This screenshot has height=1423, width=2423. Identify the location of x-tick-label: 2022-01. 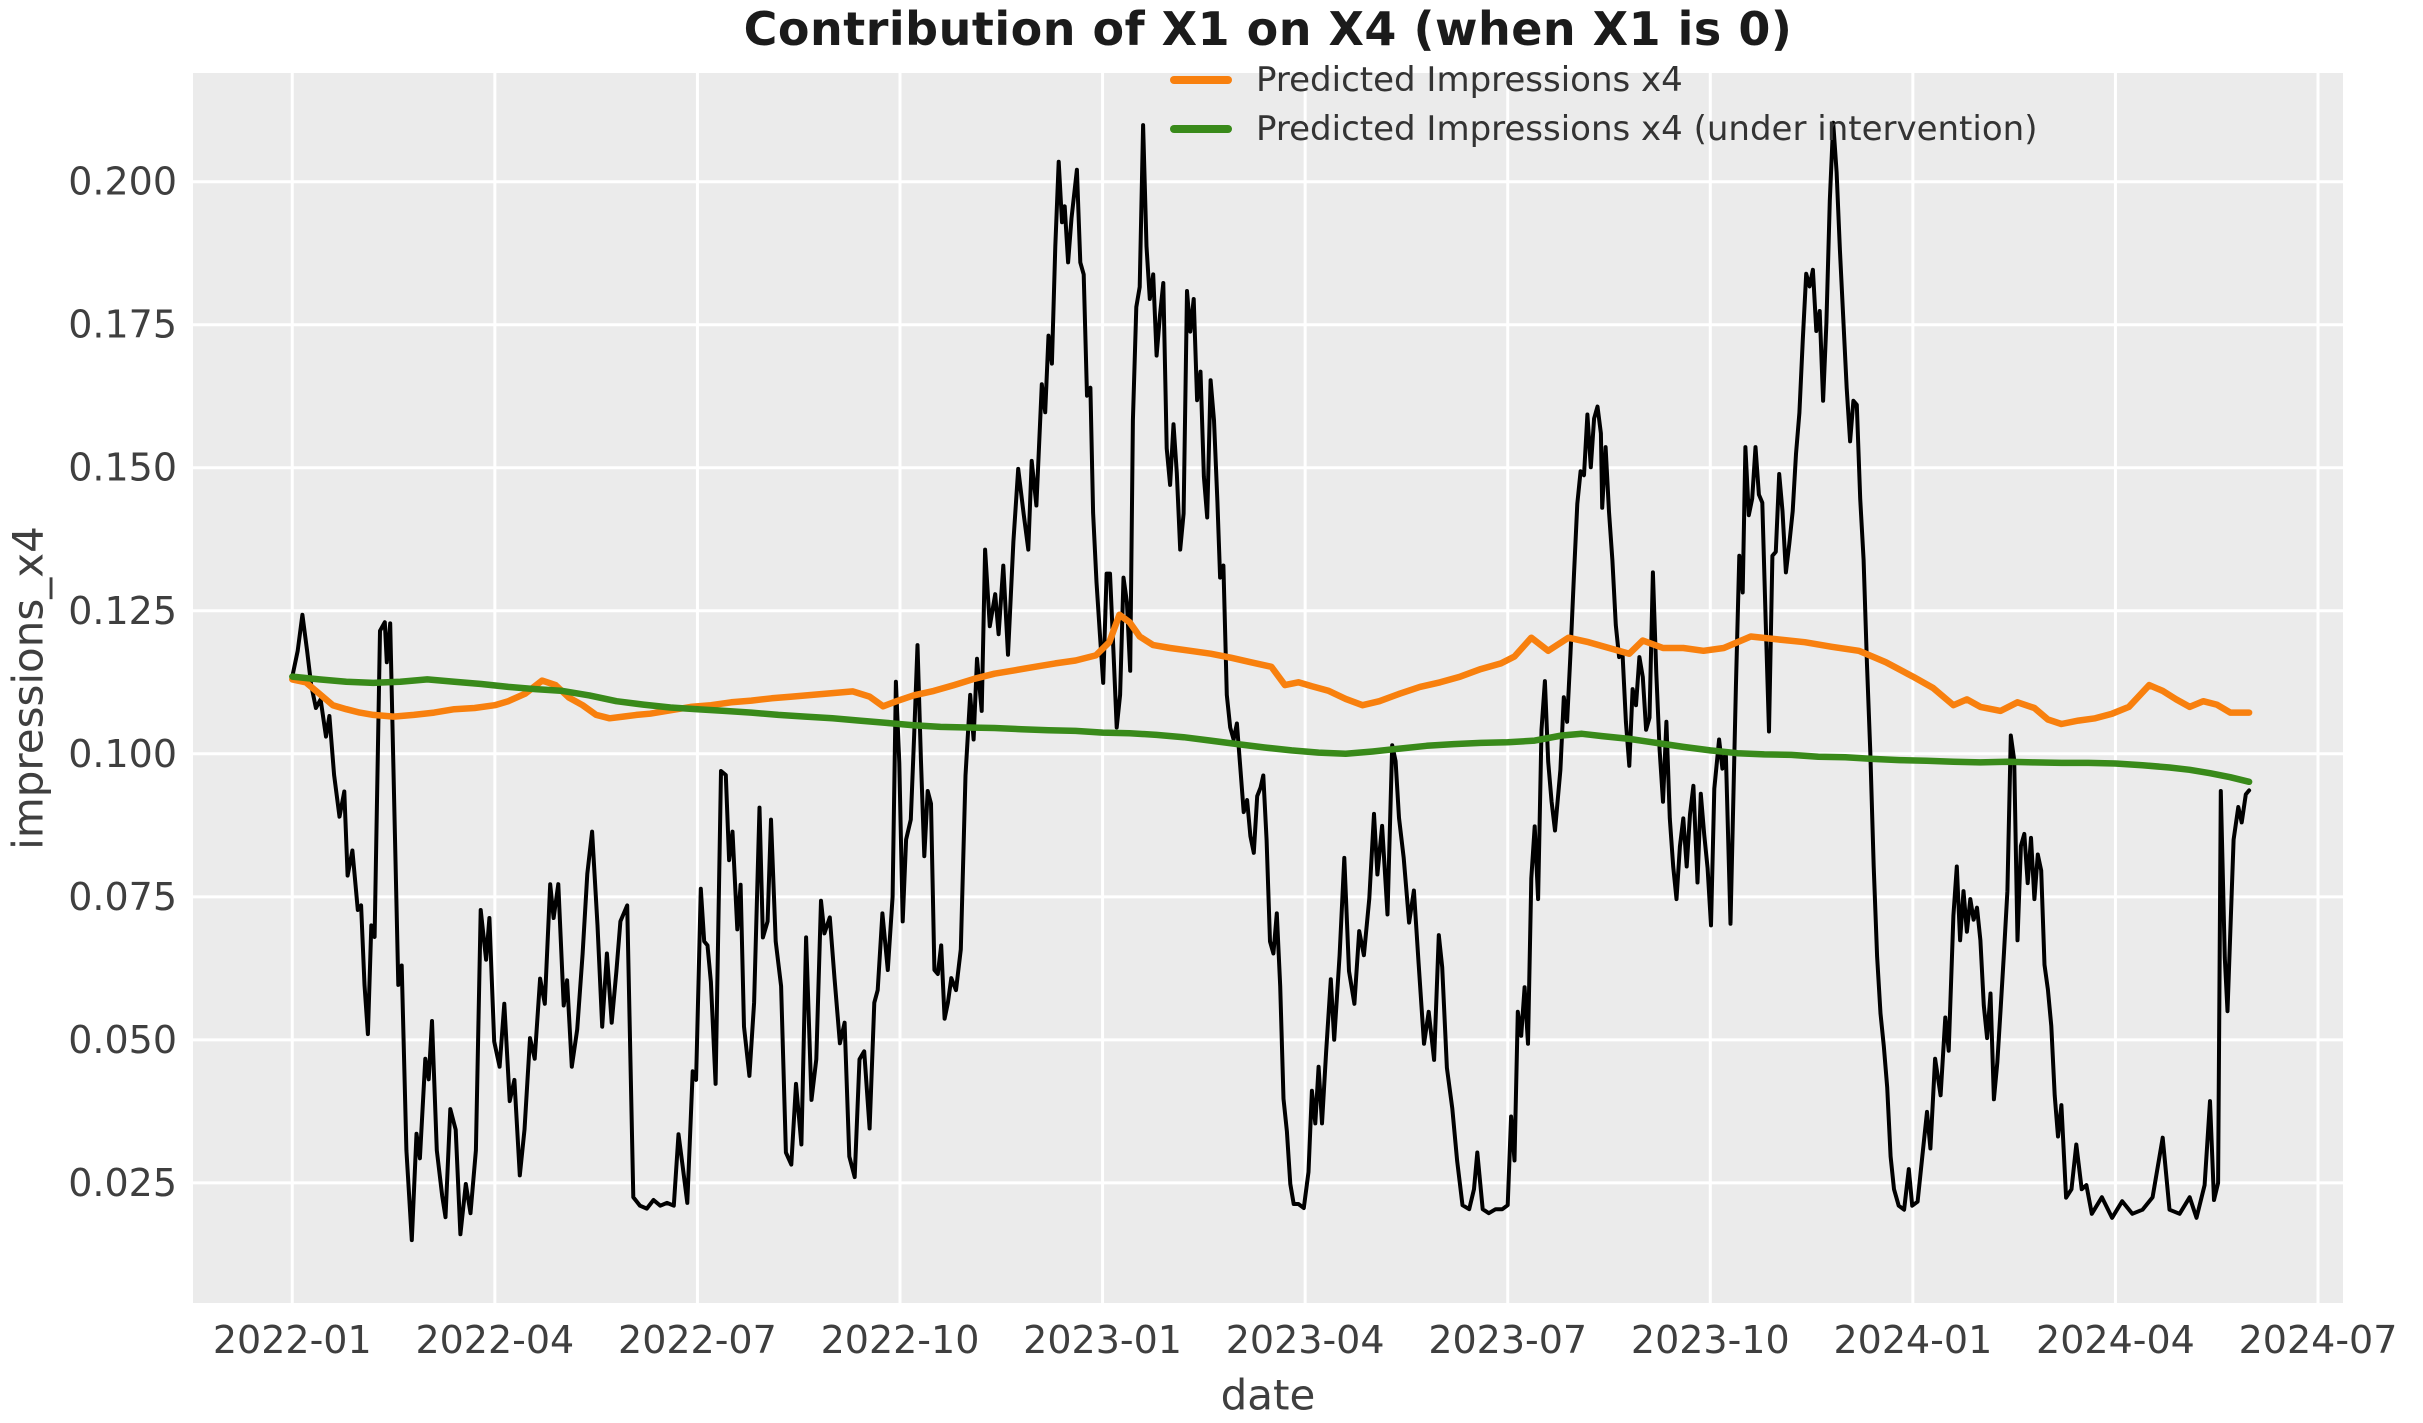
(292, 1340).